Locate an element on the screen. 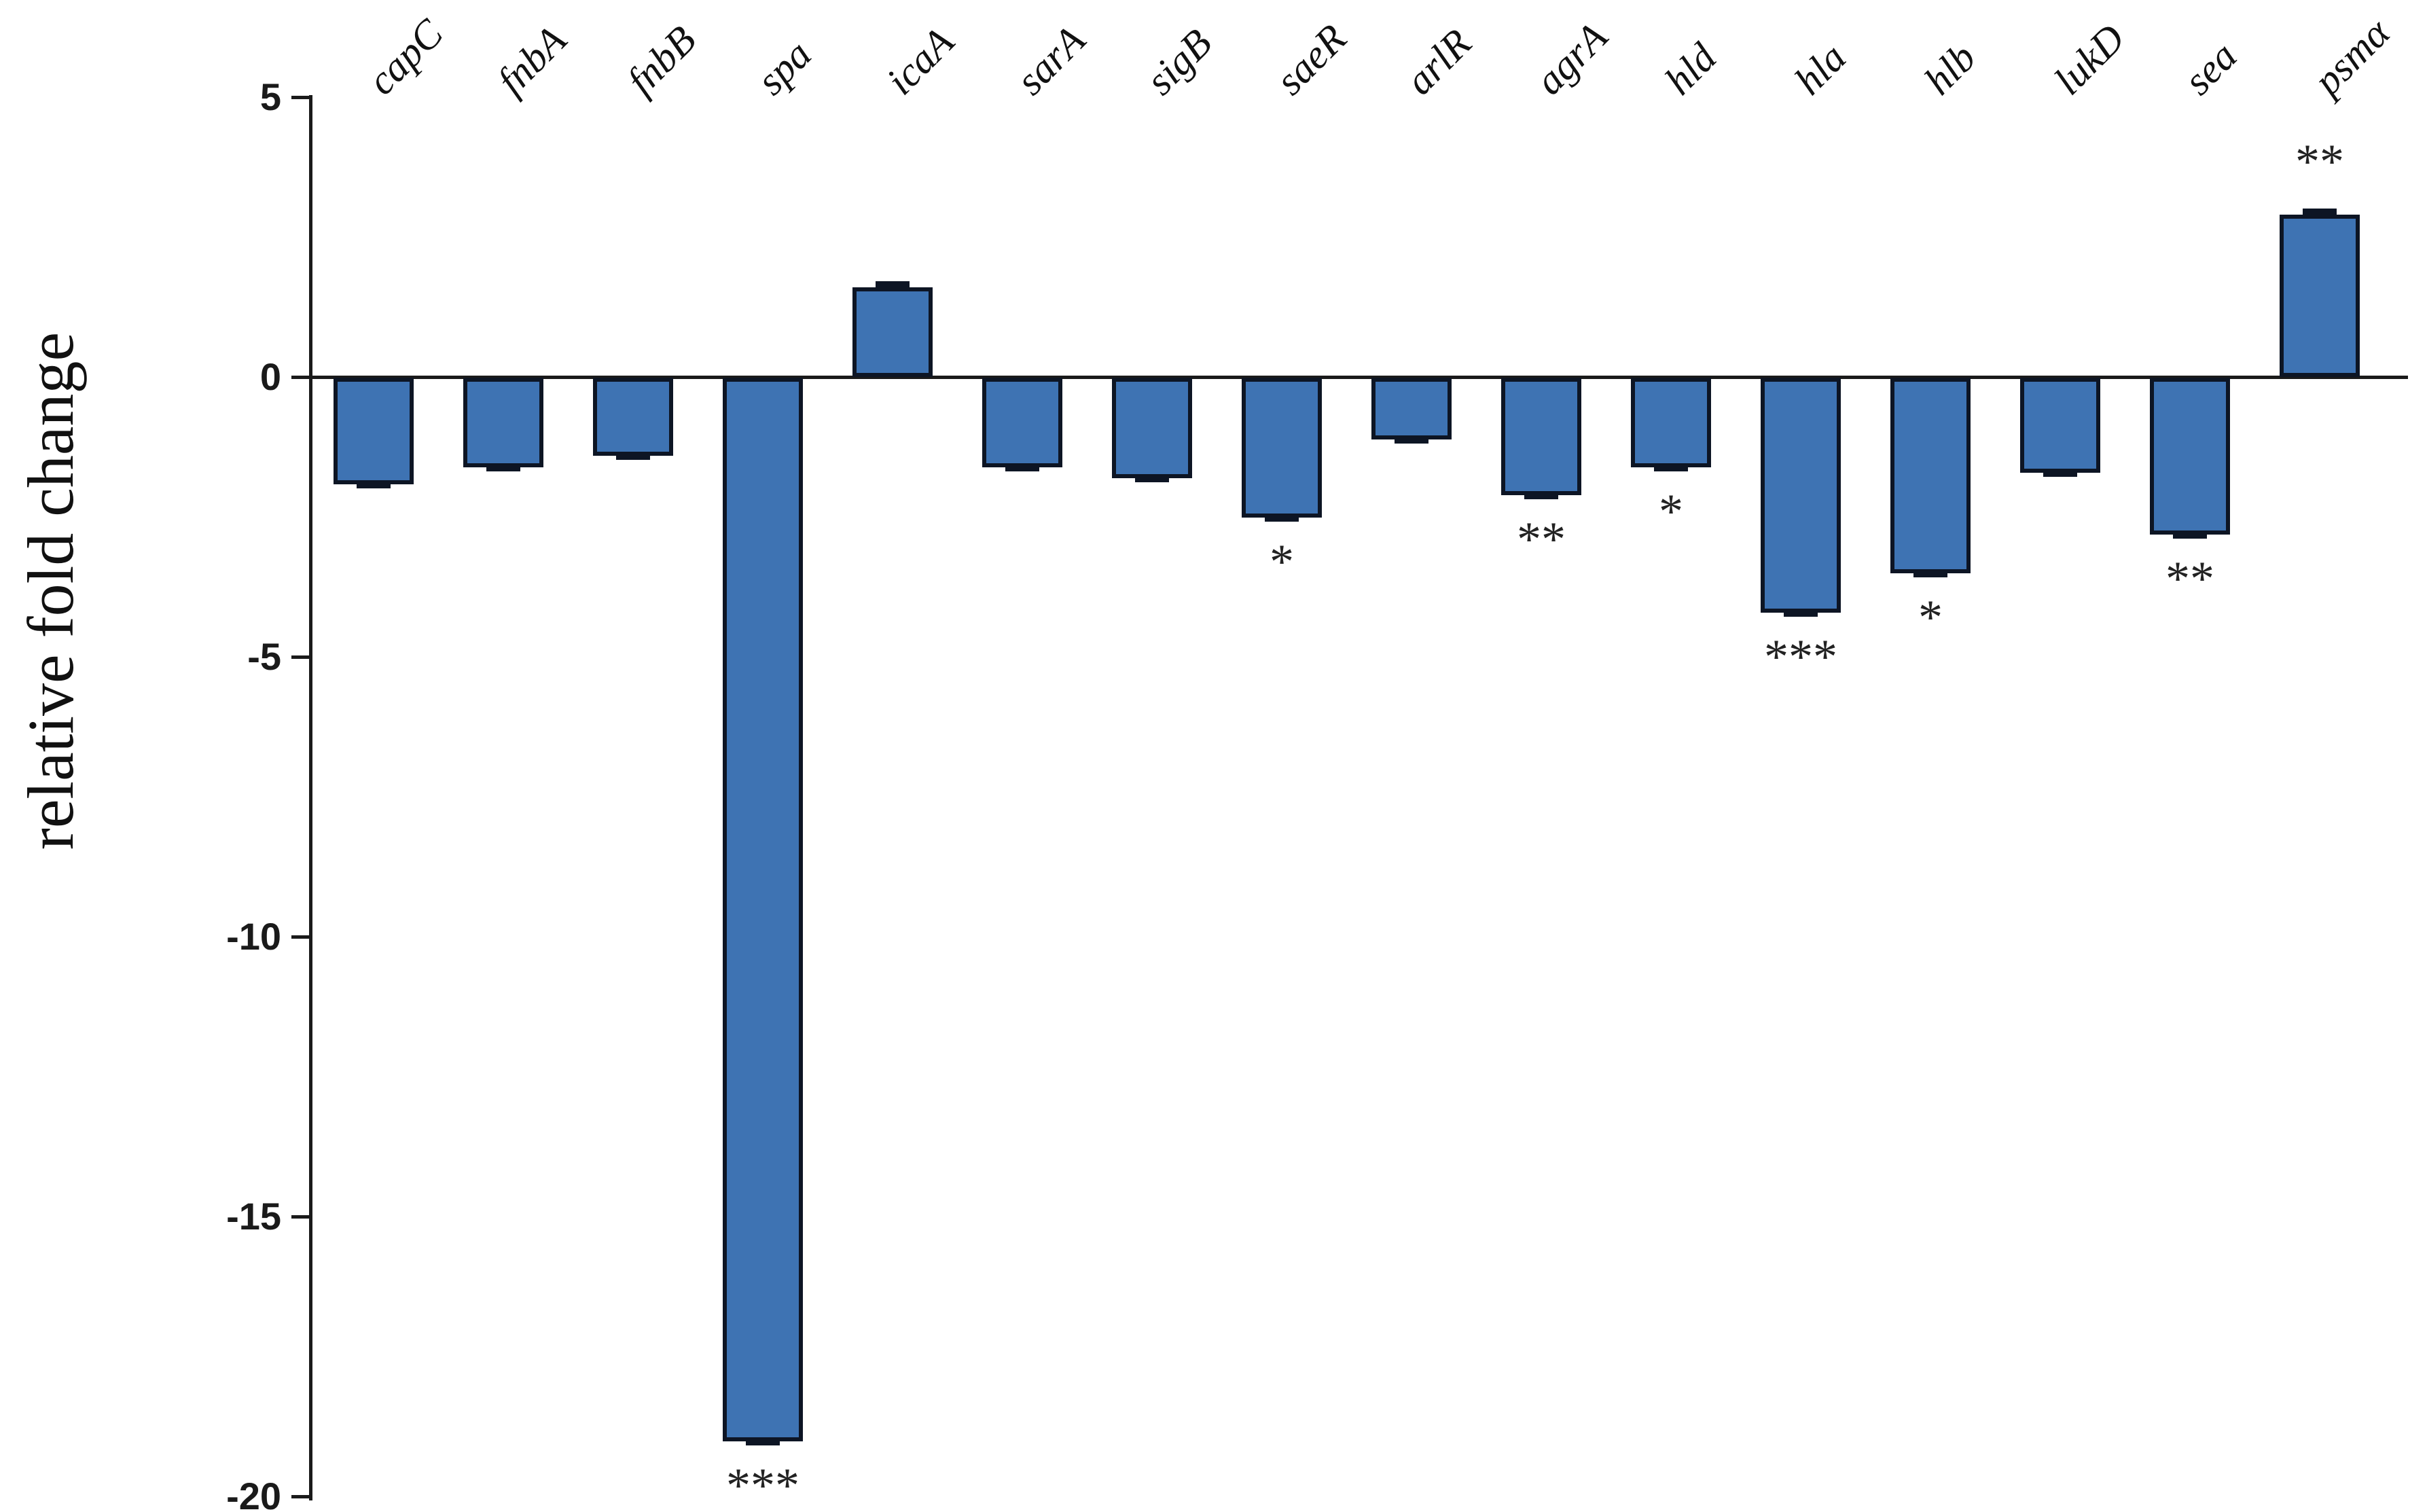 The width and height of the screenshot is (2427, 1512). bar-sea is located at coordinates (2190, 456).